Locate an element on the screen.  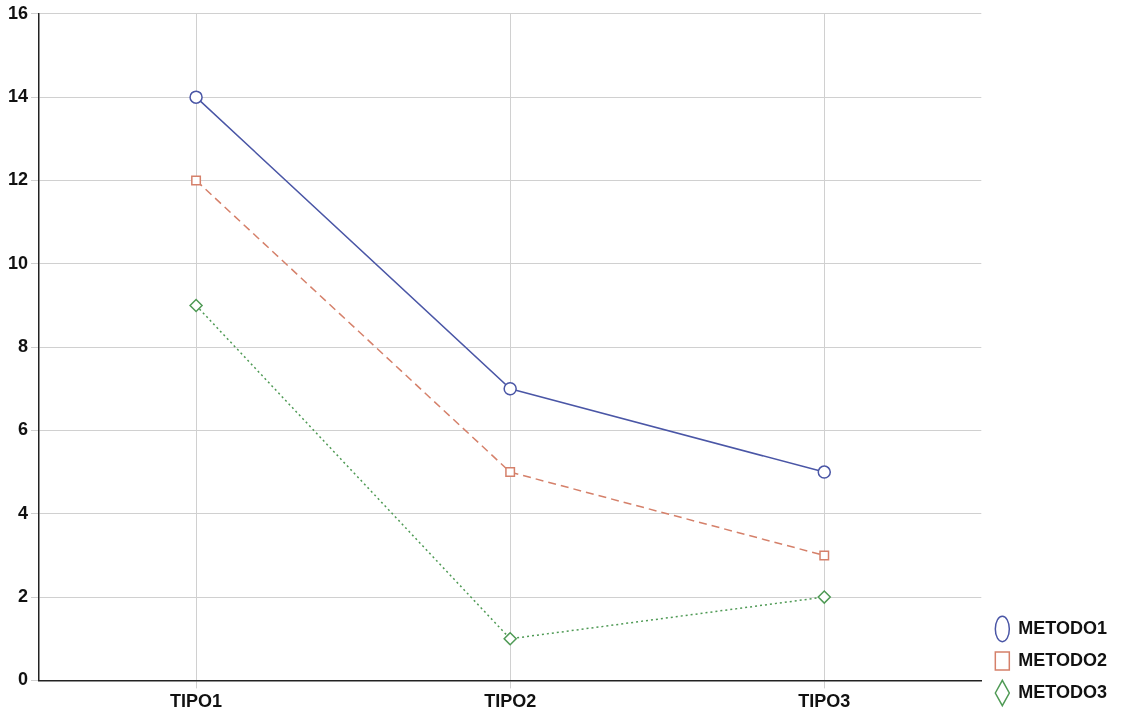
x-tick-label: TIPO3 is located at coordinates (824, 701).